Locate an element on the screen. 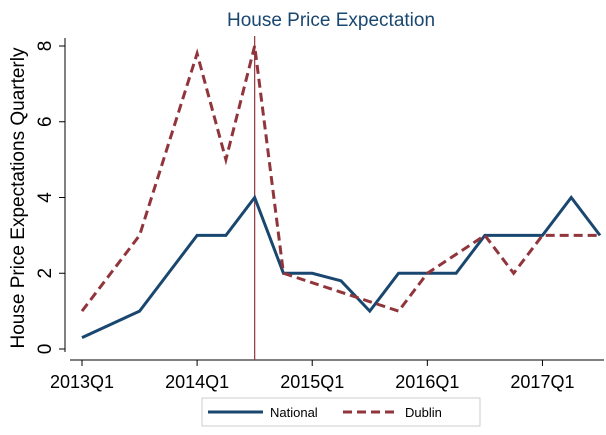  y-axis-label: House Price Expectations Quarterly is located at coordinates (18, 197).